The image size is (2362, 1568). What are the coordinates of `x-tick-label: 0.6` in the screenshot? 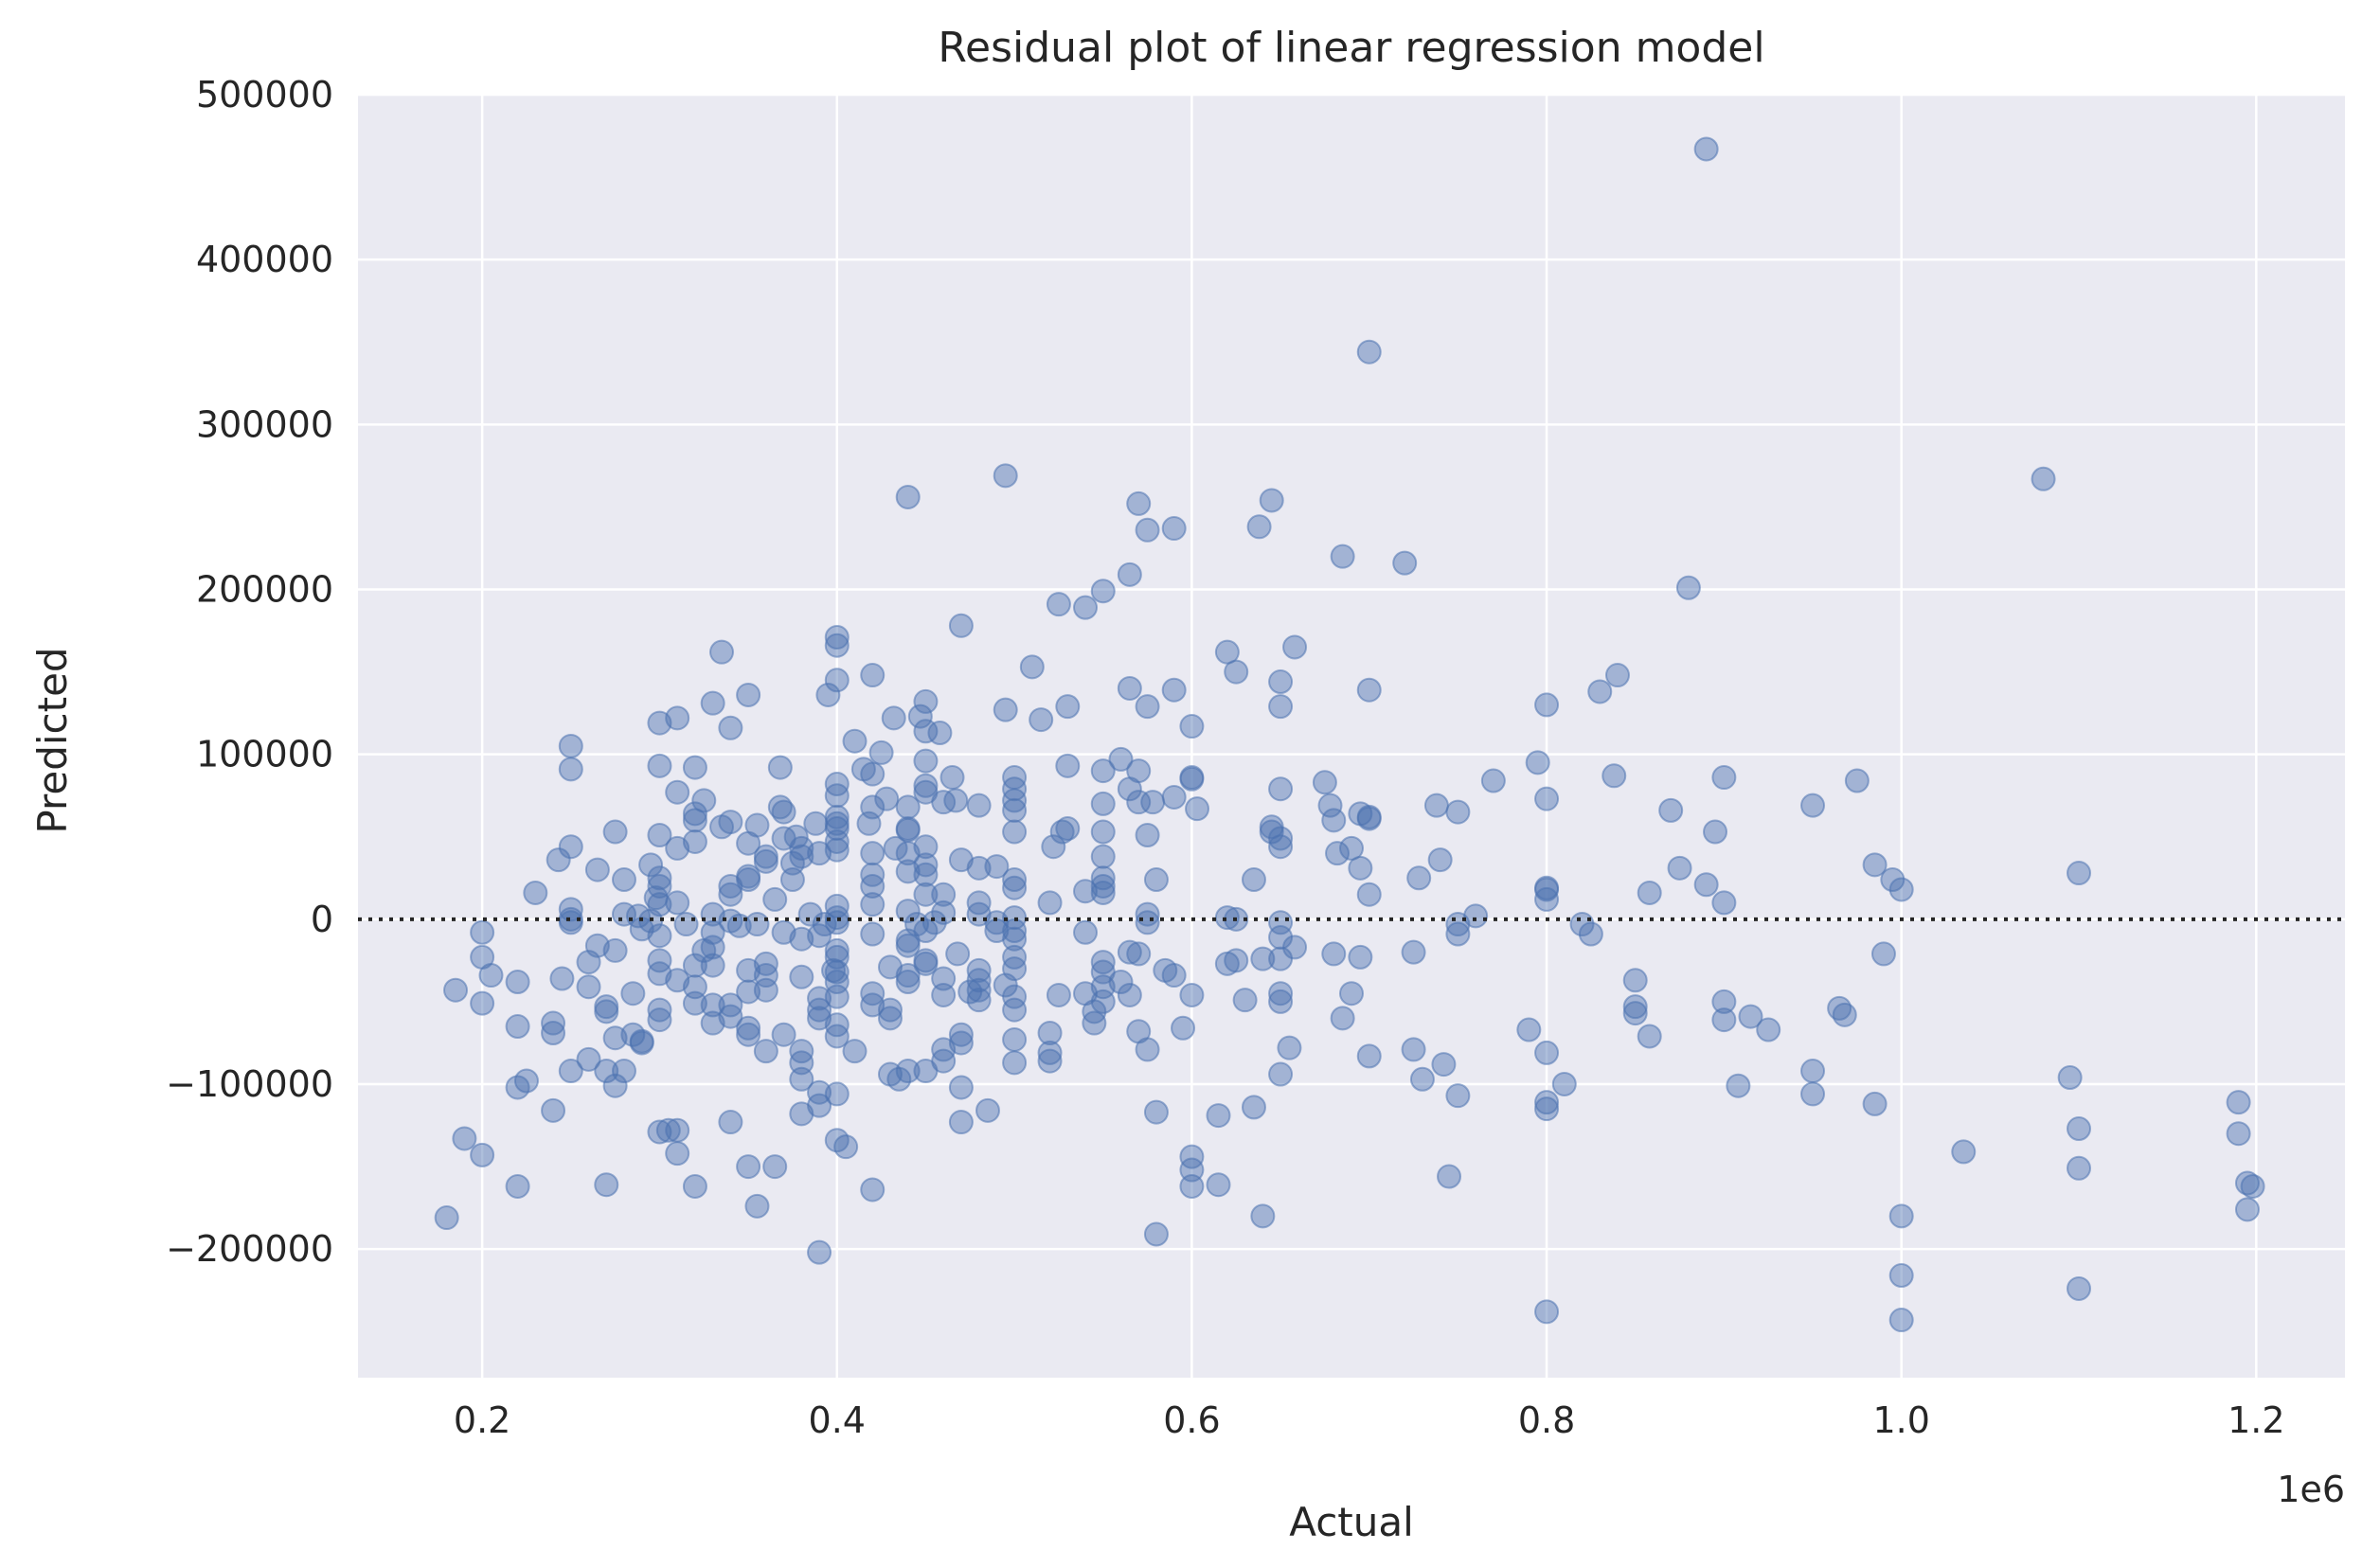 It's located at (1191, 1420).